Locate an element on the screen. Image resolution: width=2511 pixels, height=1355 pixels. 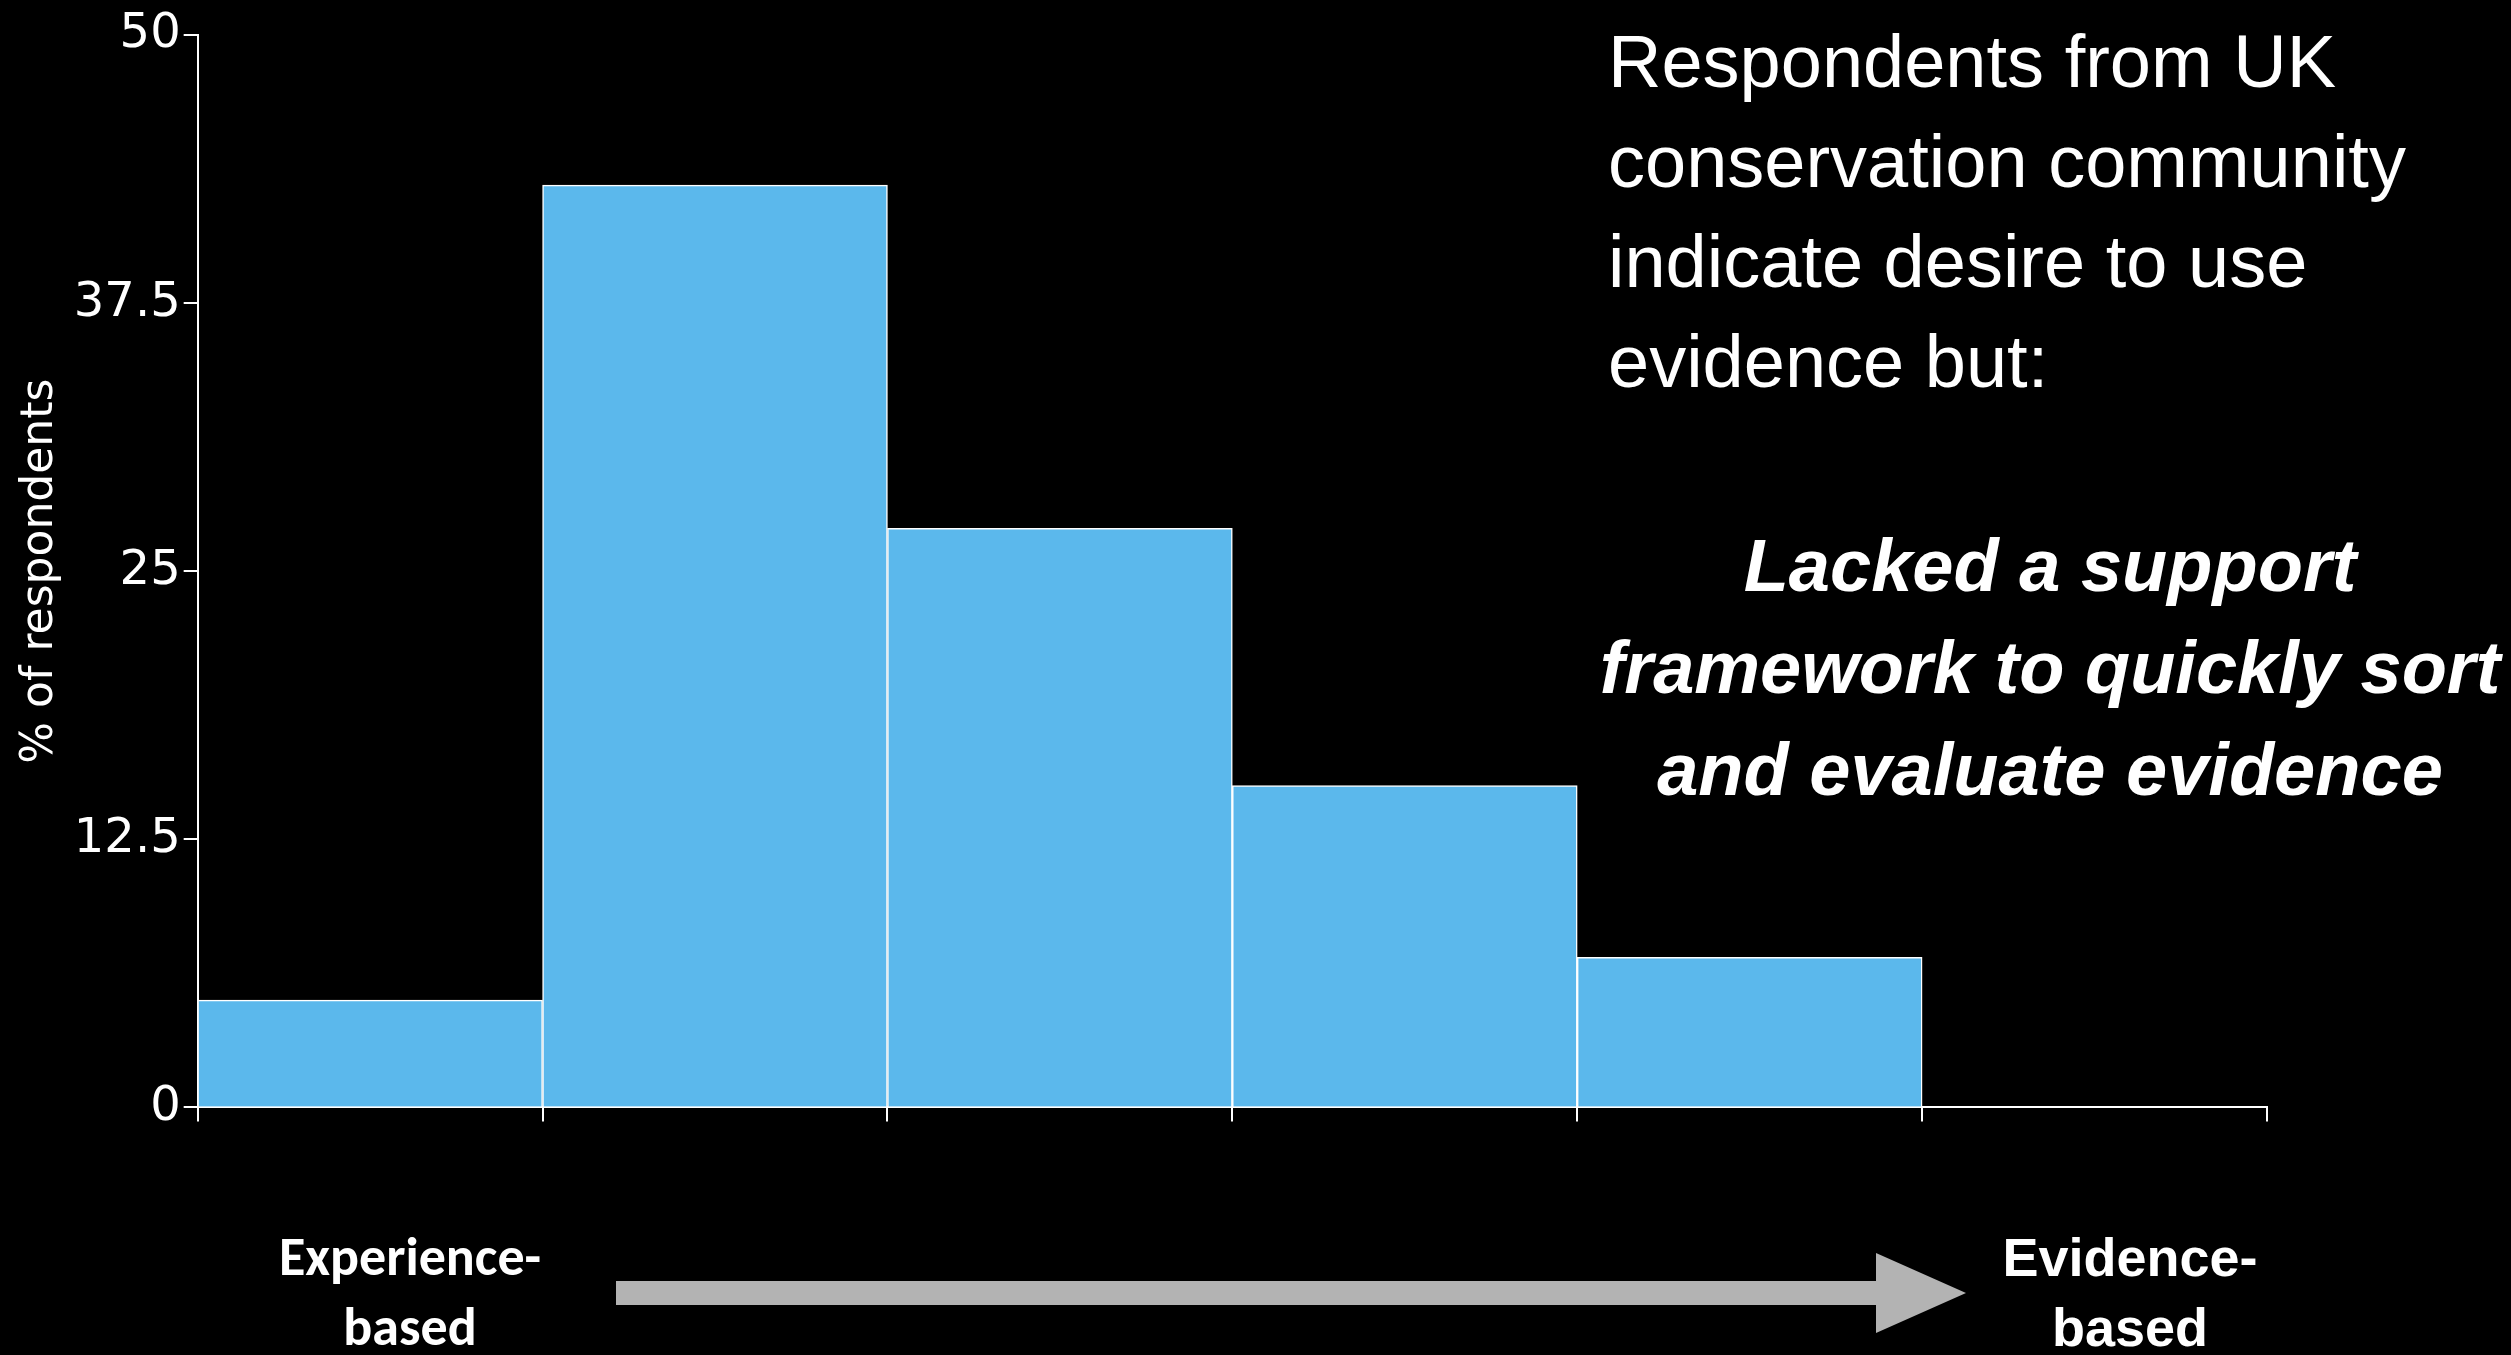
y-axis-title: % of respondents is located at coordinates (36, 571).